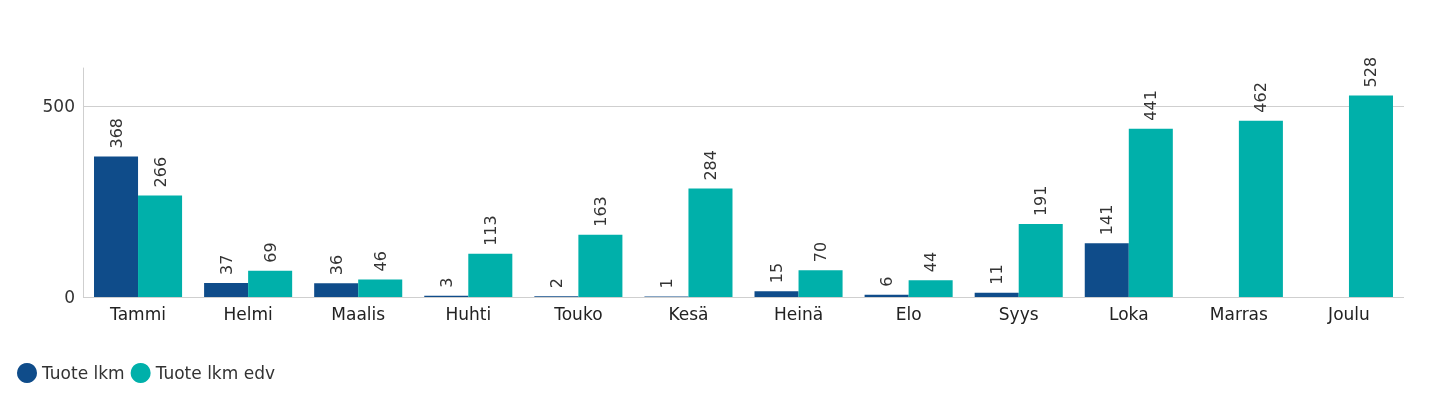 The height and width of the screenshot is (400, 1447). What do you see at coordinates (490, 230) in the screenshot?
I see `data-label: 113` at bounding box center [490, 230].